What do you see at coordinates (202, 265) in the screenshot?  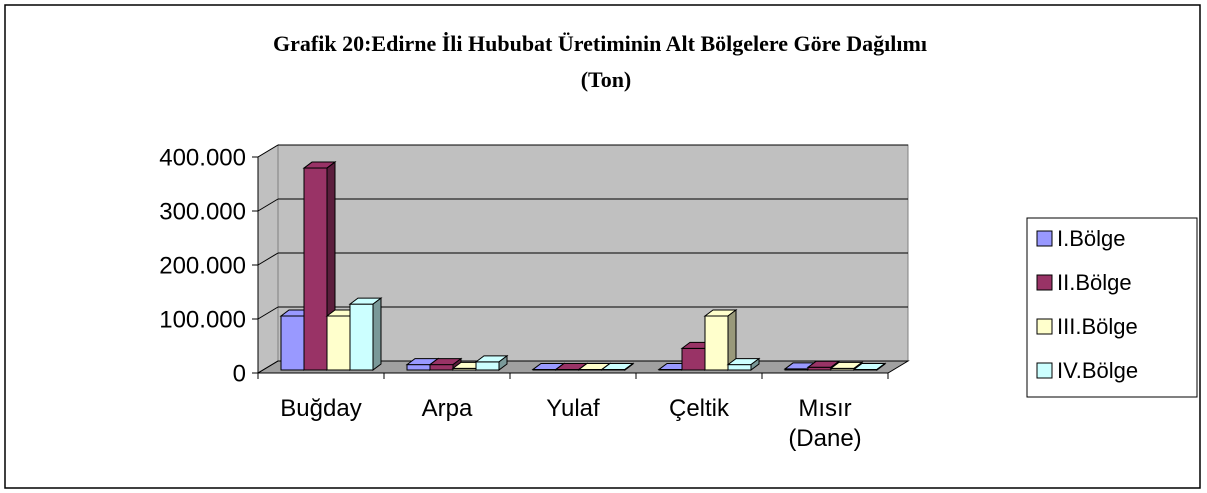 I see `y-tick-label: 200.000` at bounding box center [202, 265].